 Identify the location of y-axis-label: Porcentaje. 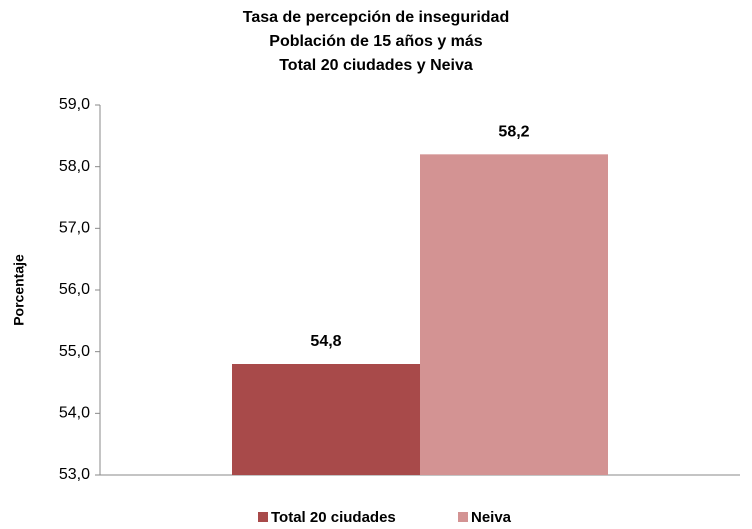
(19, 290).